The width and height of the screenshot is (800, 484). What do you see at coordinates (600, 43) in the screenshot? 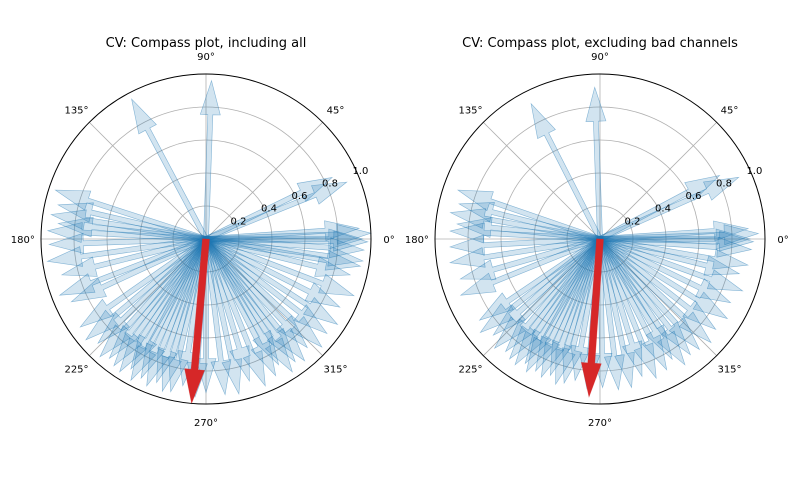
I see `chart-title: CV: Compass plot, excluding bad channels` at bounding box center [600, 43].